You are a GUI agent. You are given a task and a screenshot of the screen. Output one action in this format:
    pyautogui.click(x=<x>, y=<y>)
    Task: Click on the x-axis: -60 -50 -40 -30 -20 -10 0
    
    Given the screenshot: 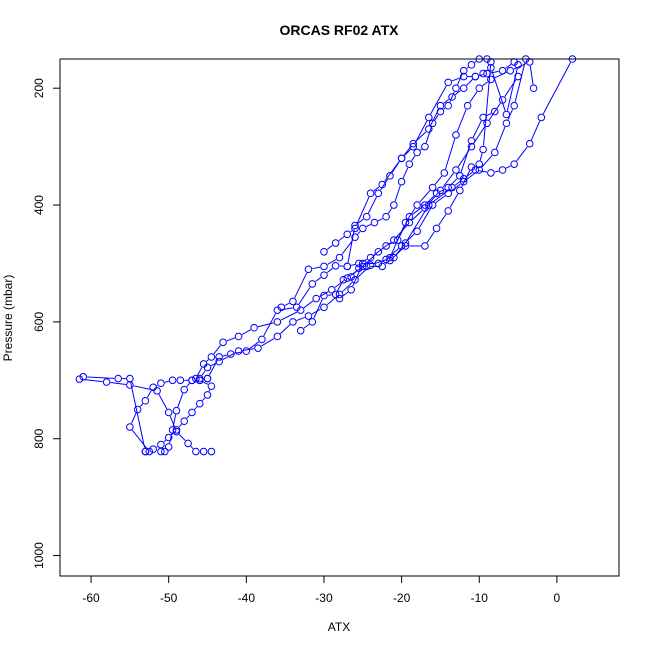 What is the action you would take?
    pyautogui.click(x=321, y=590)
    